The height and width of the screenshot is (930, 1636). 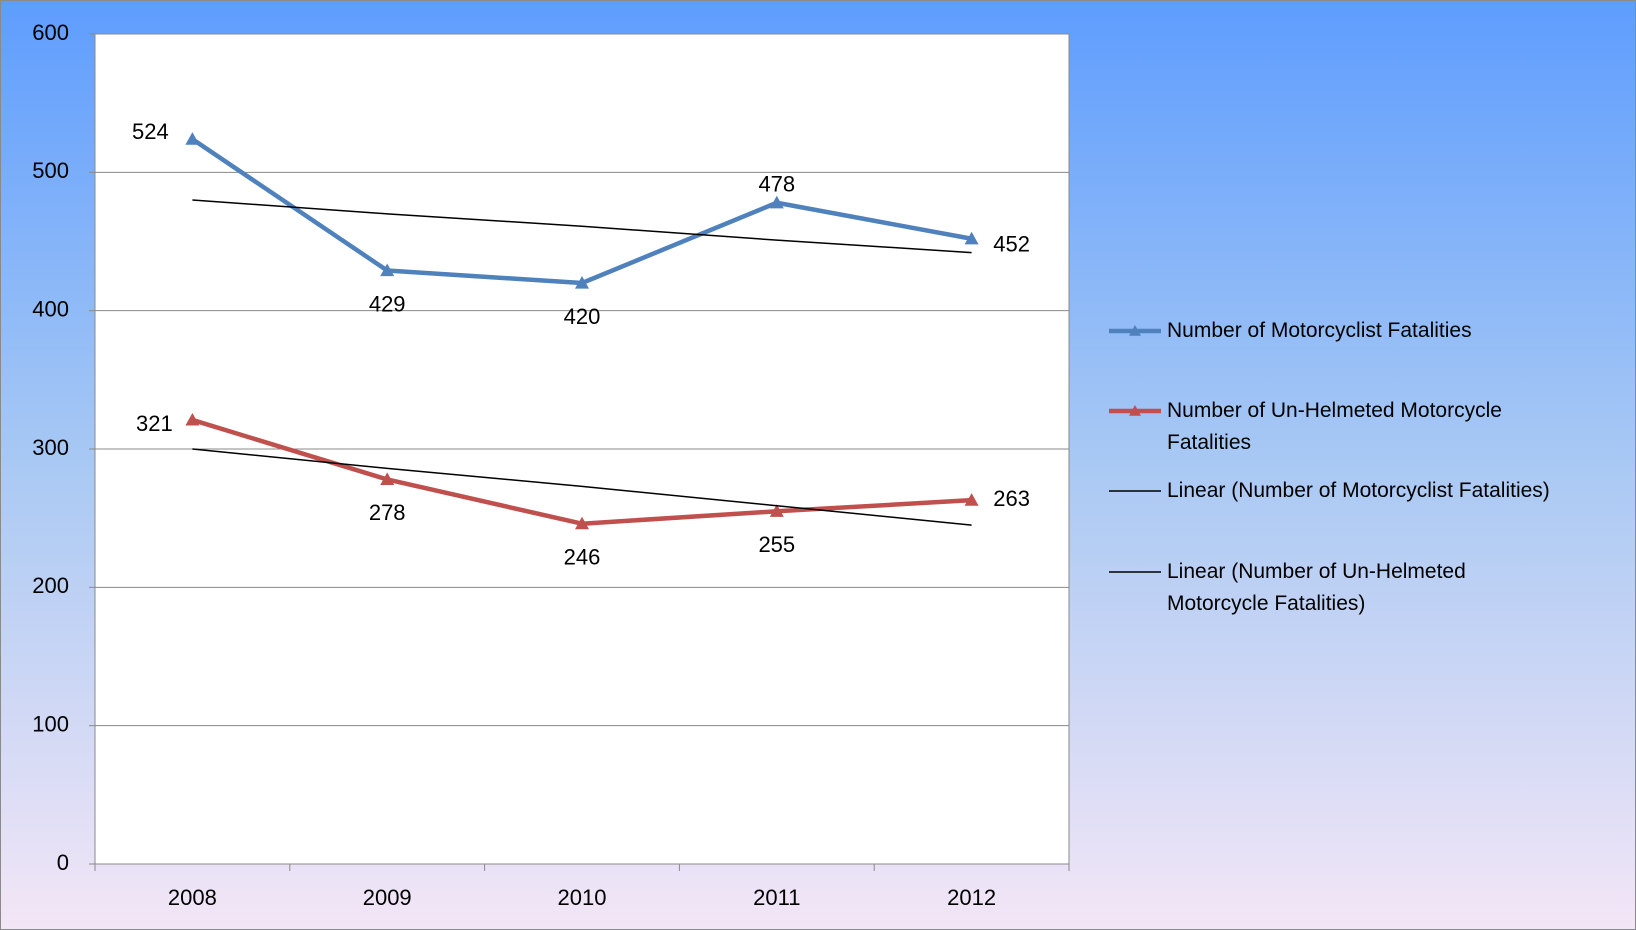 What do you see at coordinates (50, 308) in the screenshot?
I see `y-tick-label: 400` at bounding box center [50, 308].